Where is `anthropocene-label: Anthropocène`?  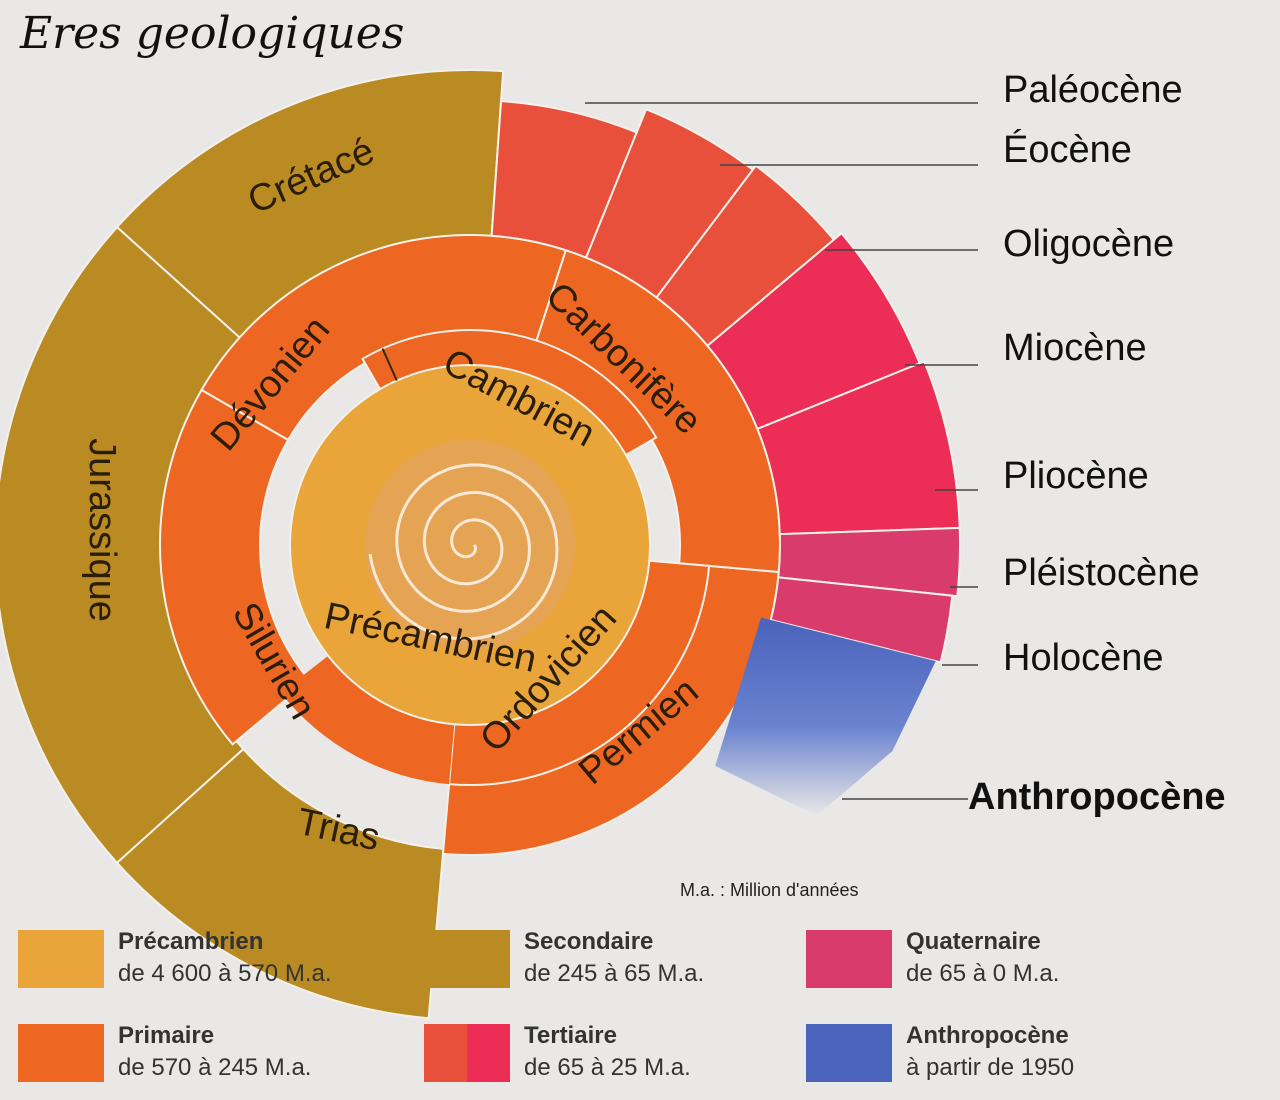 anthropocene-label: Anthropocène is located at coordinates (1097, 797).